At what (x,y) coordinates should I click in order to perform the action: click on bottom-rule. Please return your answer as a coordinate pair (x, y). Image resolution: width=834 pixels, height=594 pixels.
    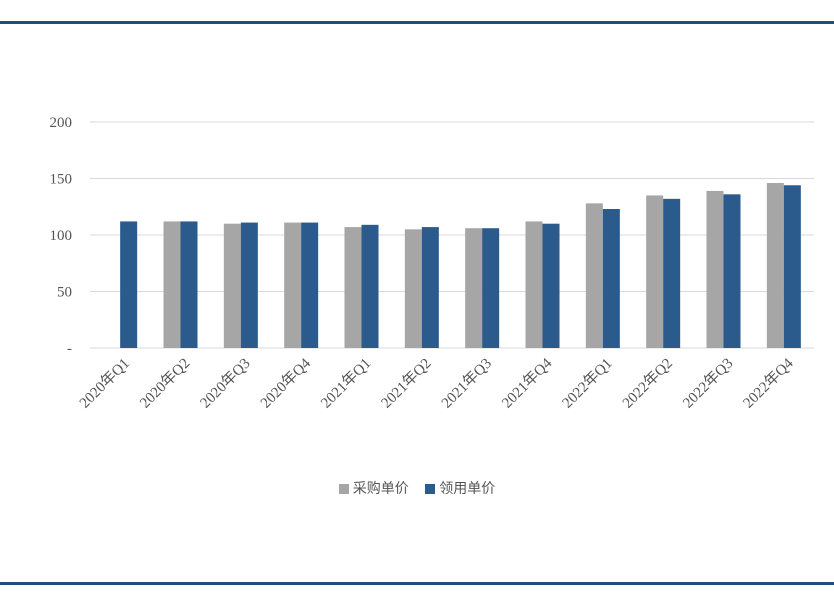
    Looking at the image, I should click on (417, 583).